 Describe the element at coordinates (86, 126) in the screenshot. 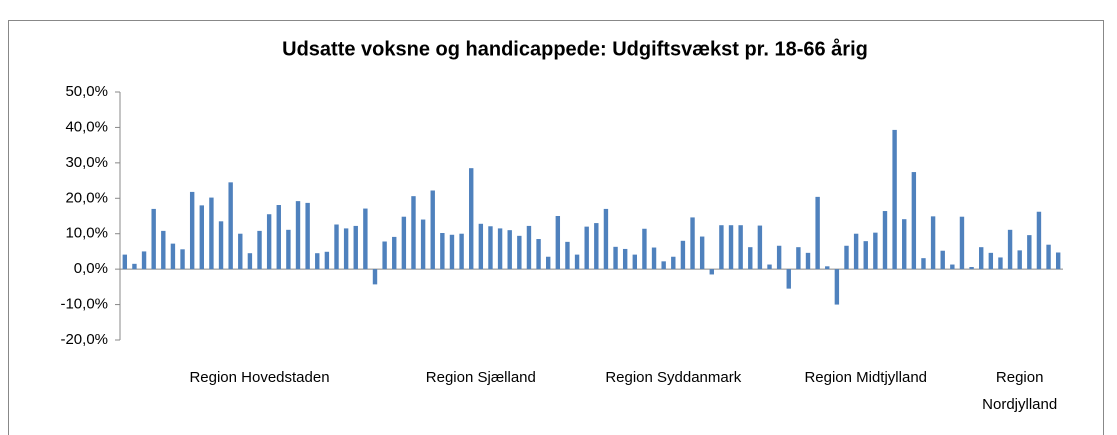

I see `y-tick-label: 40,0%` at that location.